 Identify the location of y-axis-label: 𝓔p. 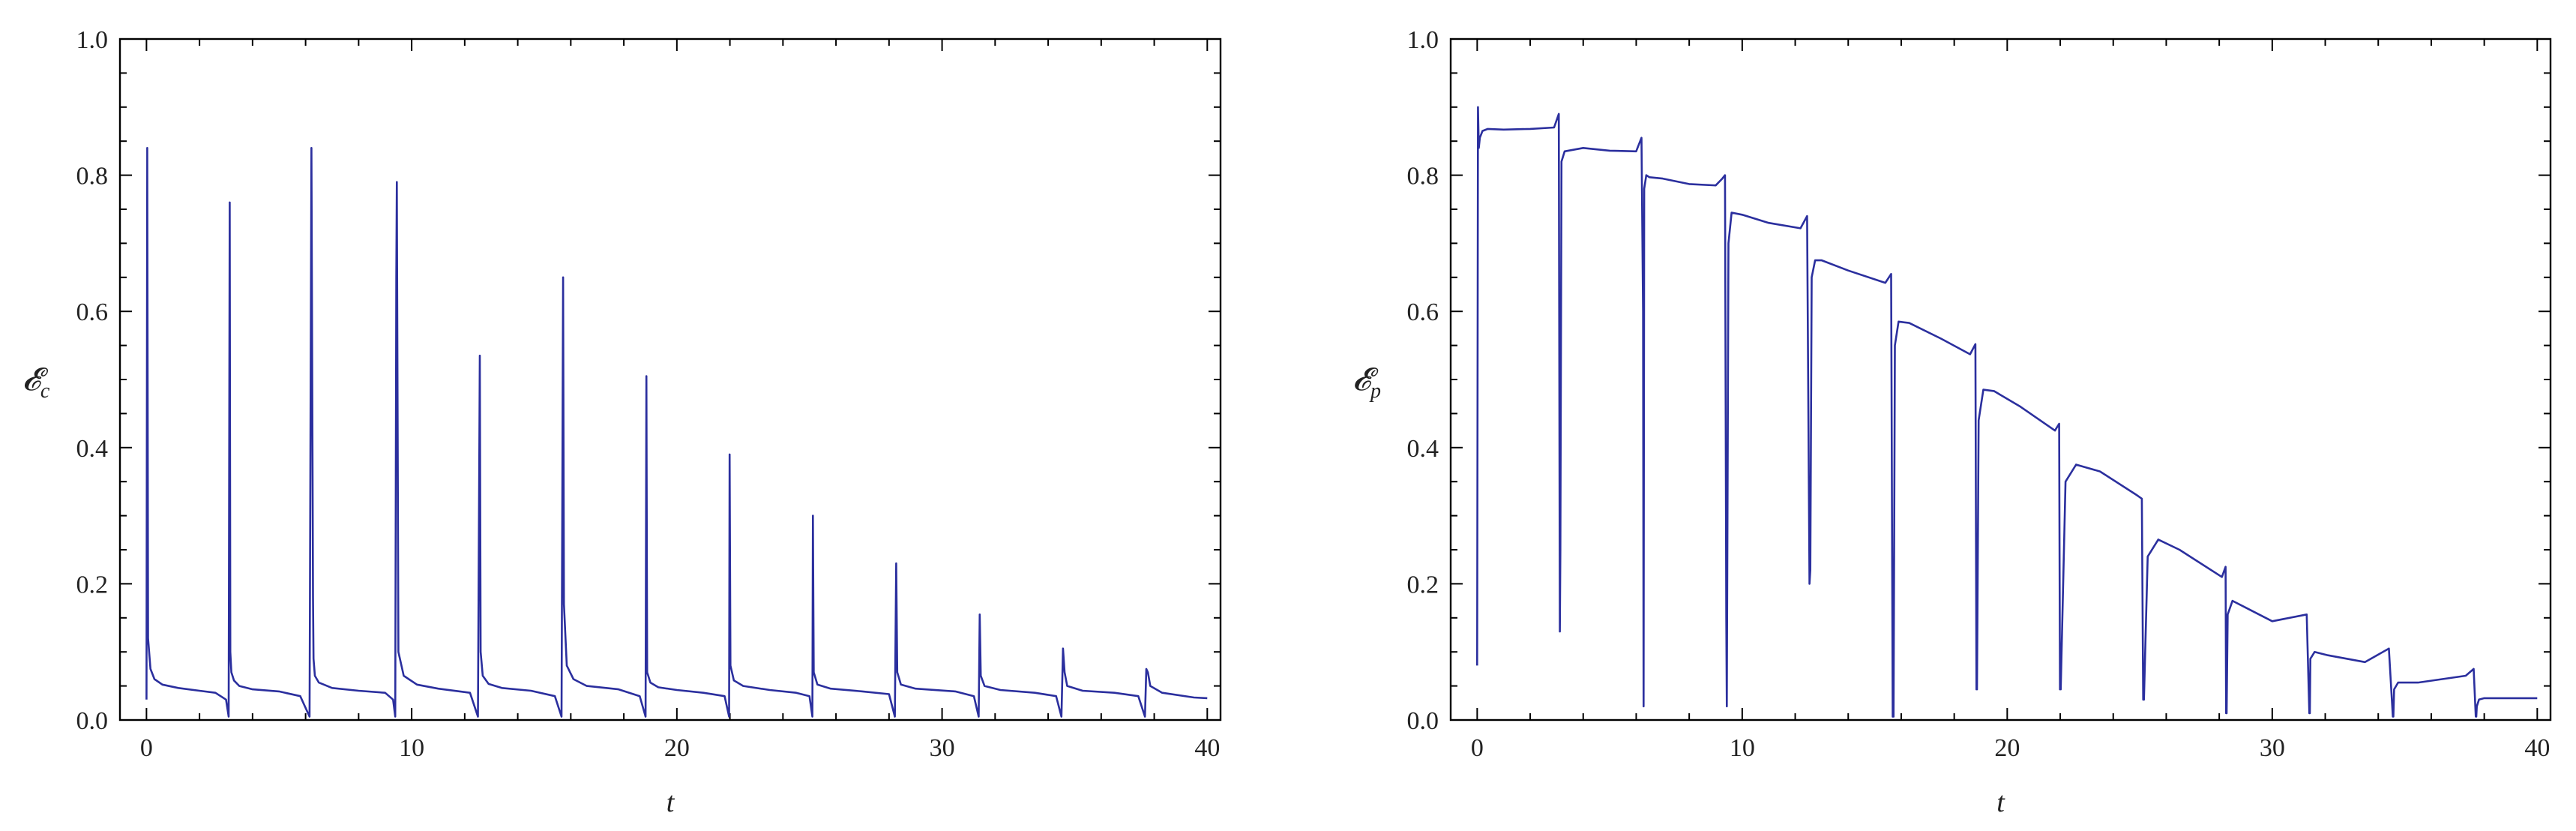
(1366, 383).